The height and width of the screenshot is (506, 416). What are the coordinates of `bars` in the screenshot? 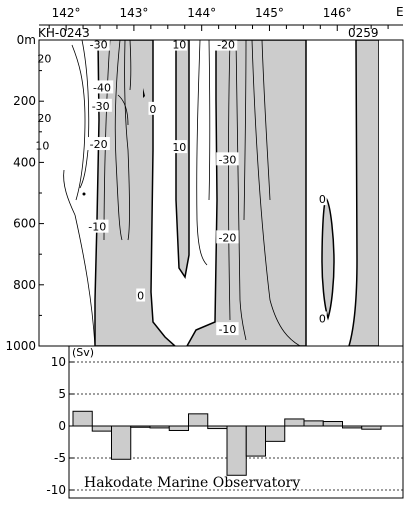 It's located at (227, 443).